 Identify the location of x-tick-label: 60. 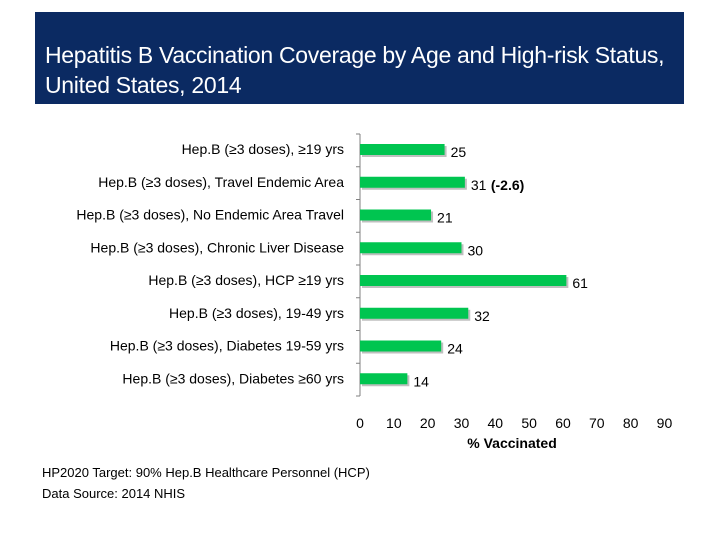
(563, 423).